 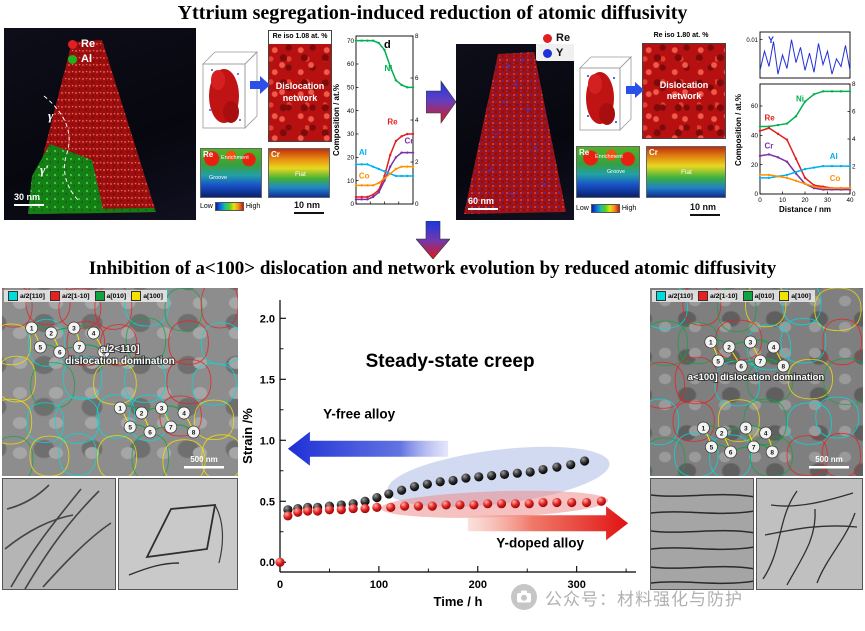 What do you see at coordinates (300, 174) in the screenshot?
I see `map-note-flat: Flat` at bounding box center [300, 174].